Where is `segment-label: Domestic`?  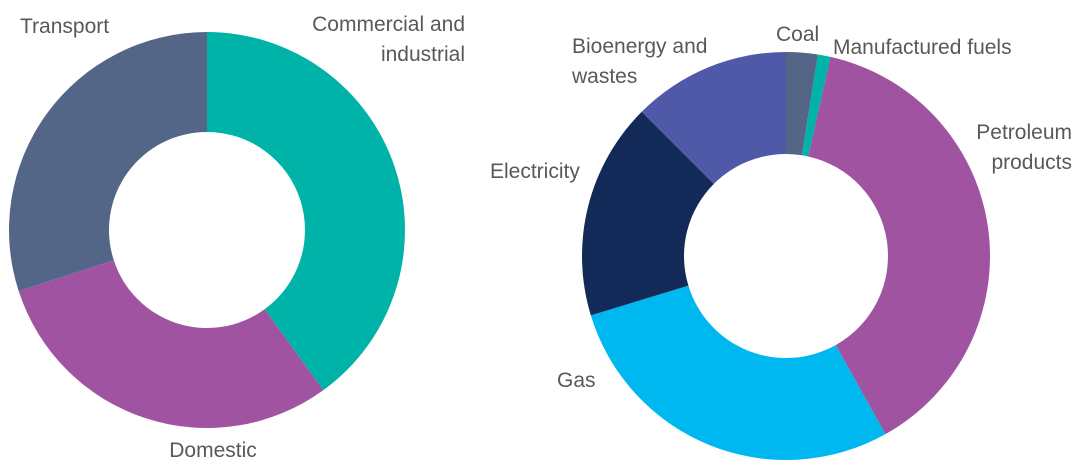 segment-label: Domestic is located at coordinates (213, 450).